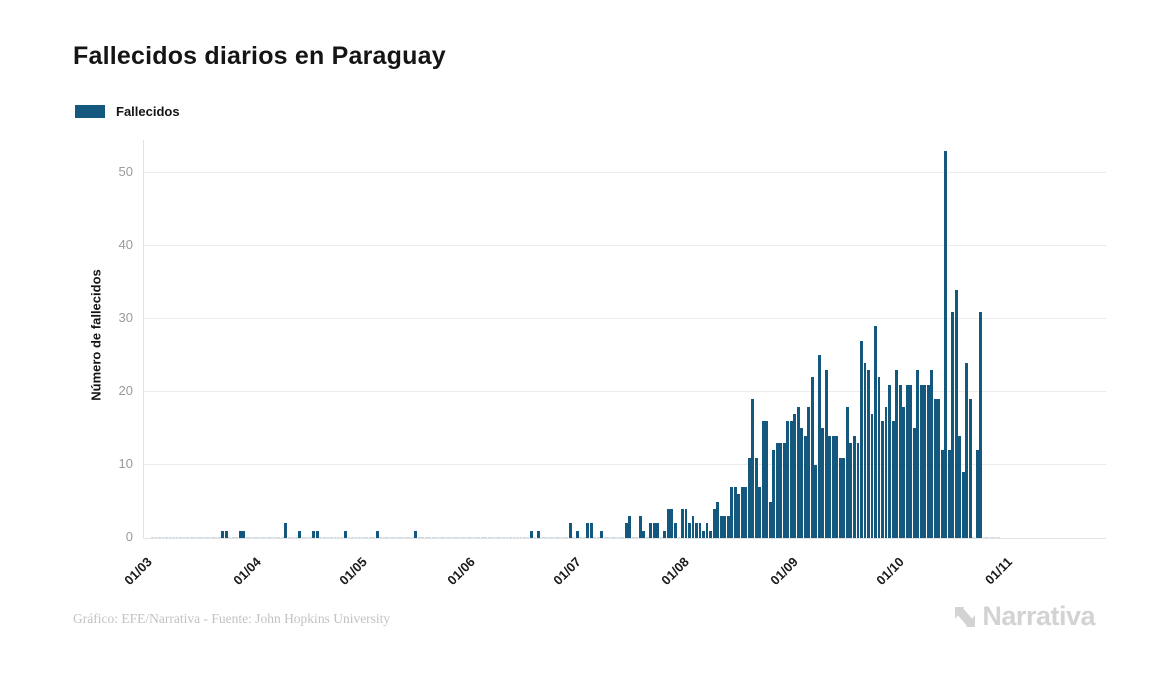 This screenshot has height=674, width=1157. I want to click on x-tick-label: 01/04, so click(247, 571).